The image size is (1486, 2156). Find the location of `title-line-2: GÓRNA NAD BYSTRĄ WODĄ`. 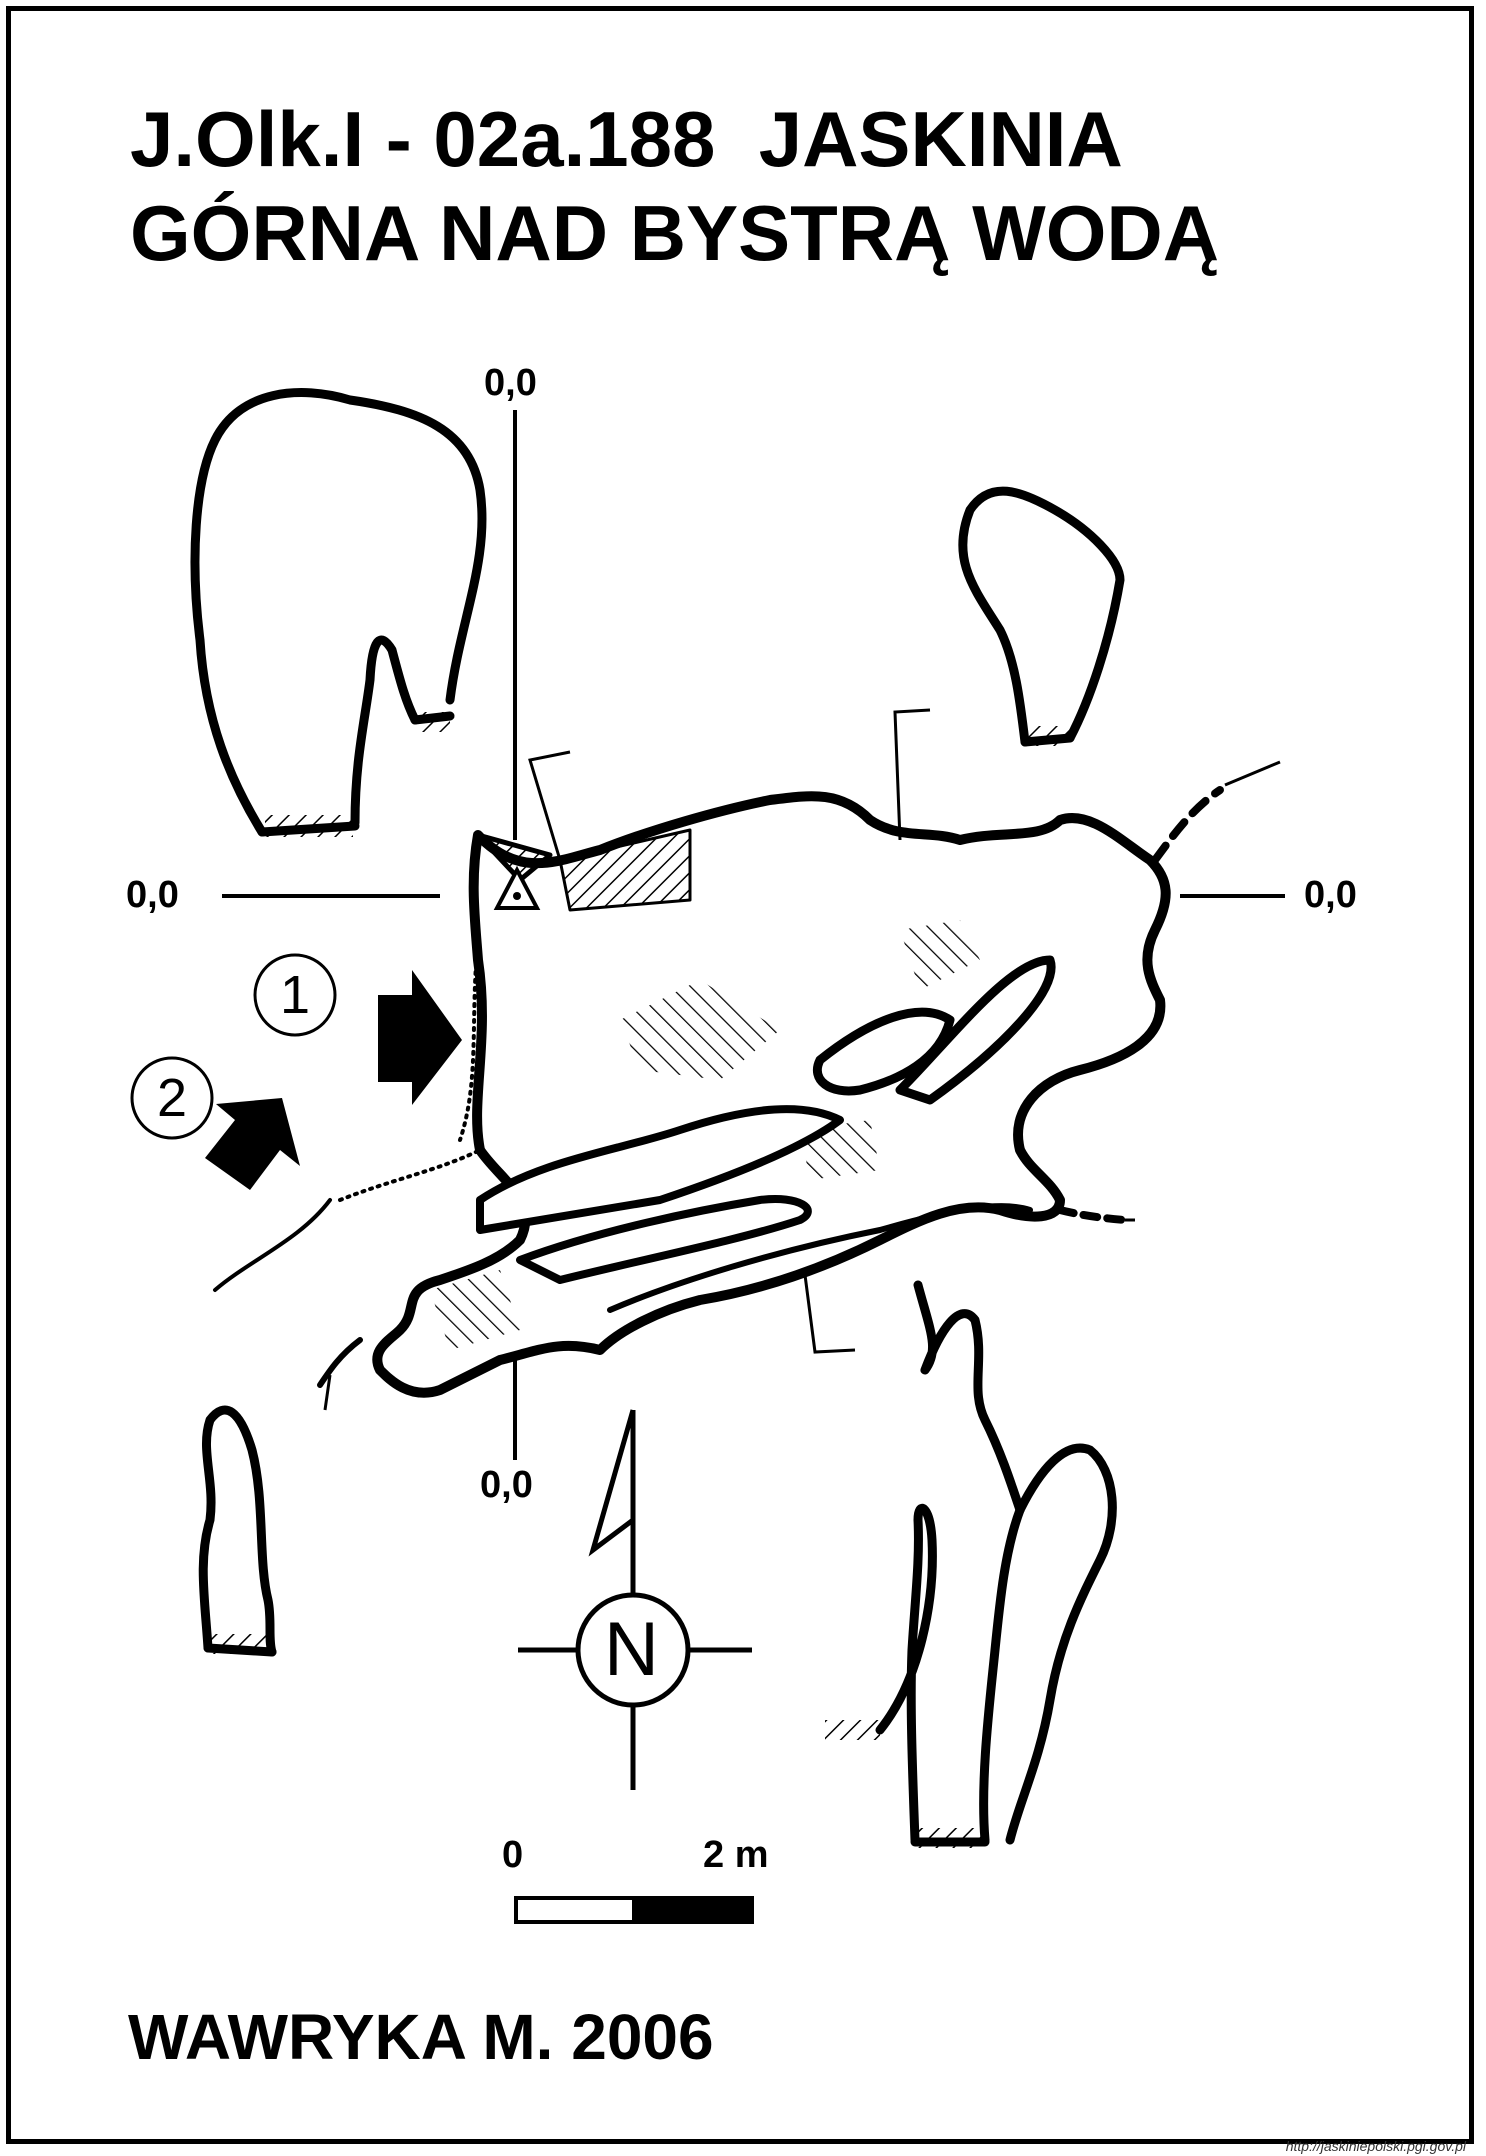

title-line-2: GÓRNA NAD BYSTRĄ WODĄ is located at coordinates (675, 233).